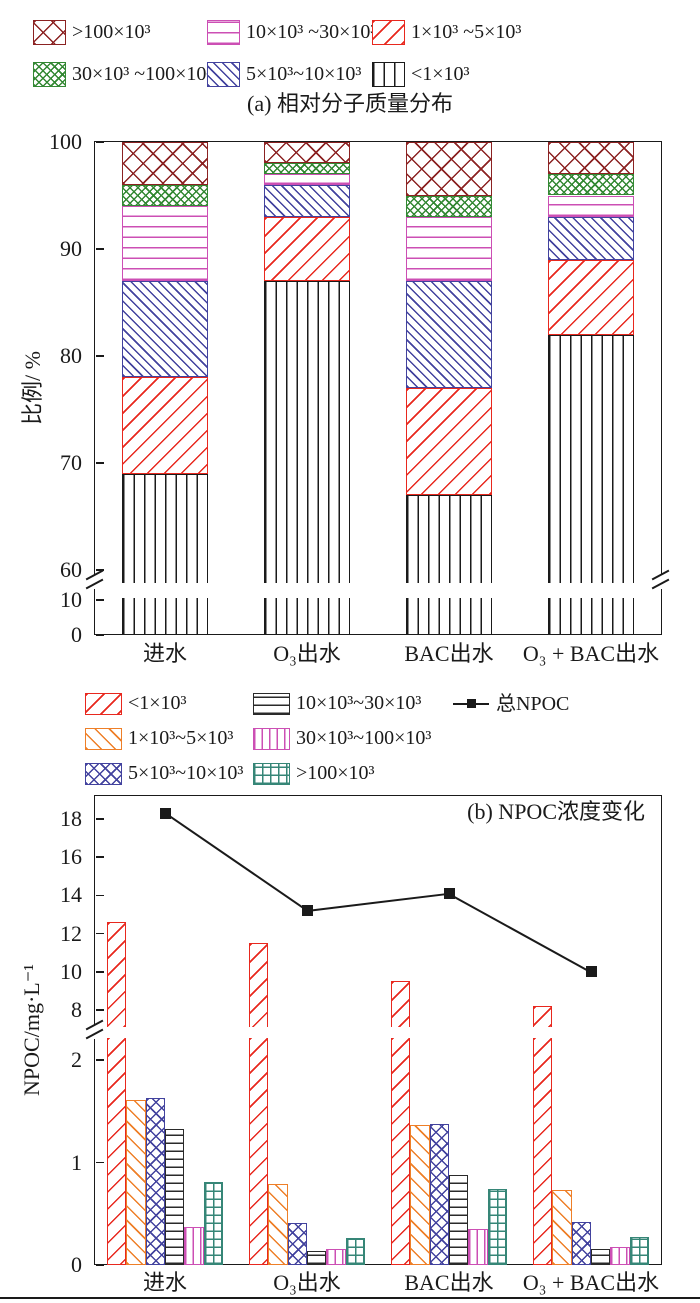  What do you see at coordinates (364, 738) in the screenshot?
I see `legend-label: 30×10³~100×10³` at bounding box center [364, 738].